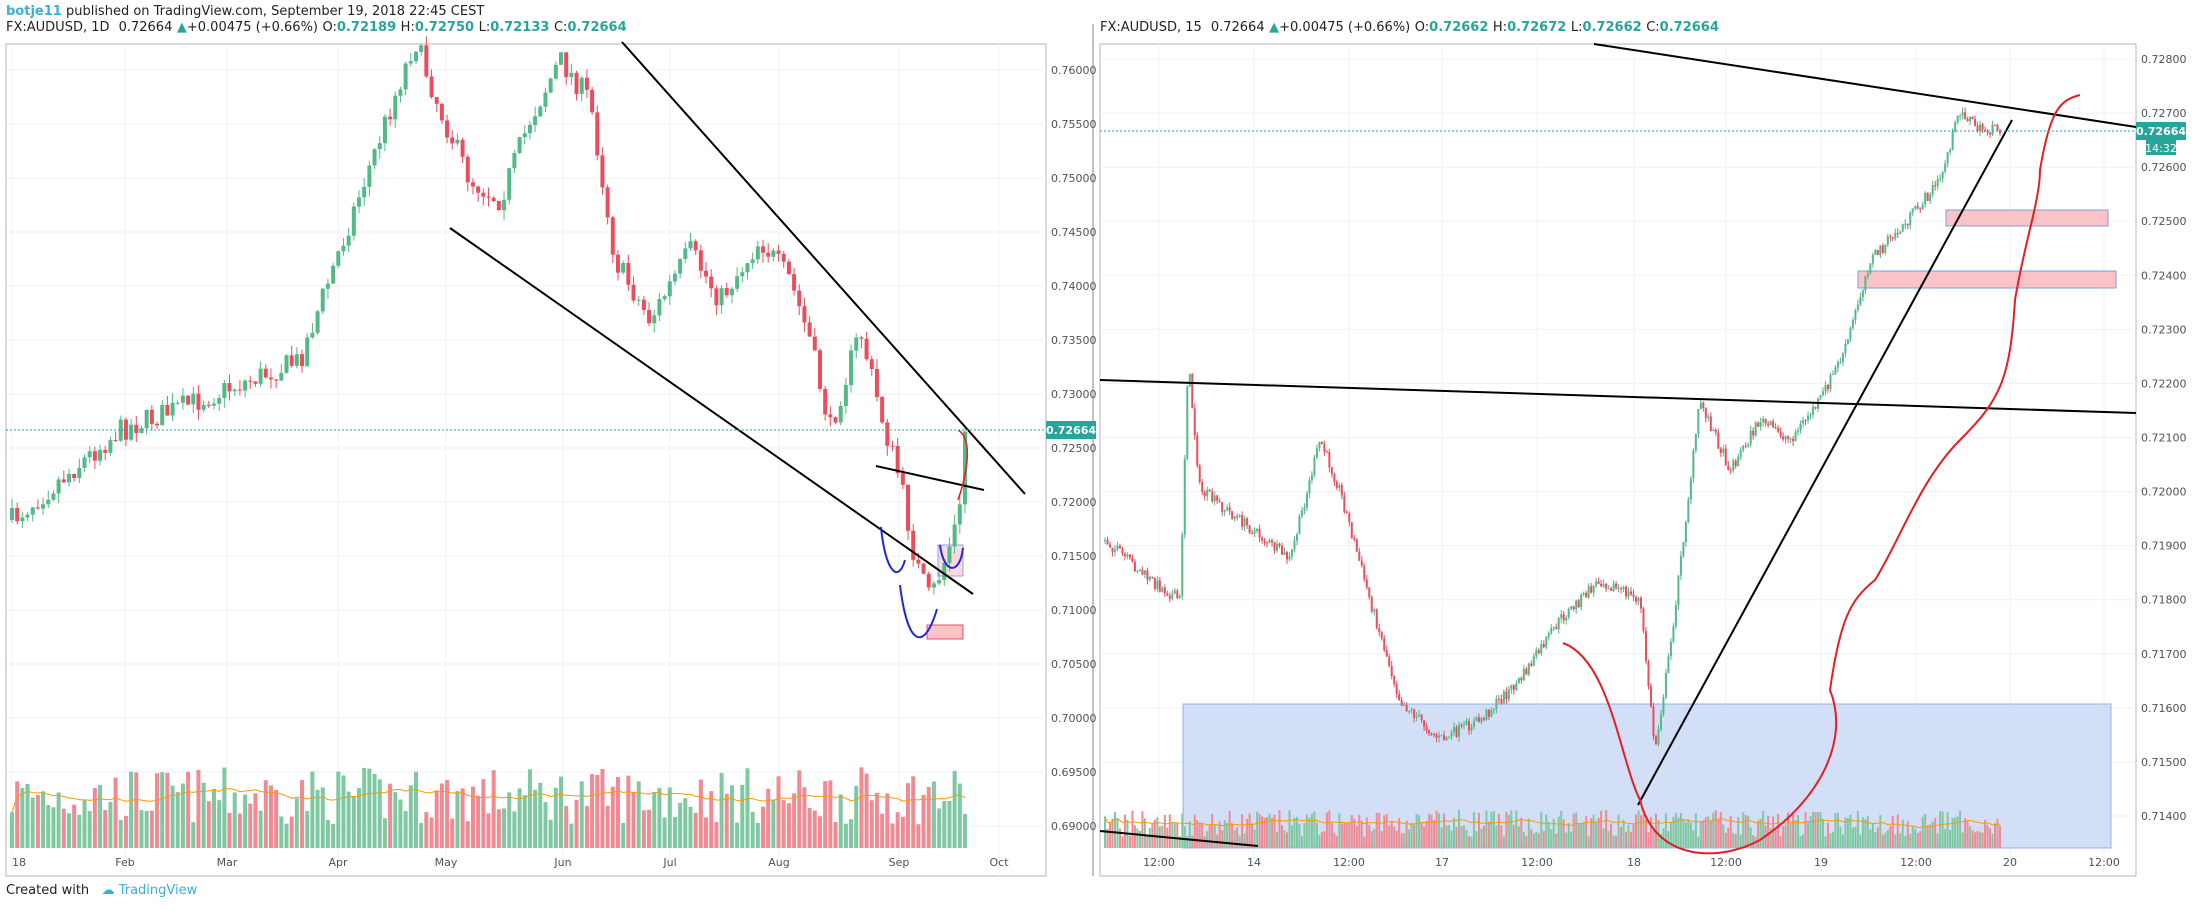 This screenshot has height=910, width=2195. I want to click on price-tick-label: 0.72200, so click(2164, 383).